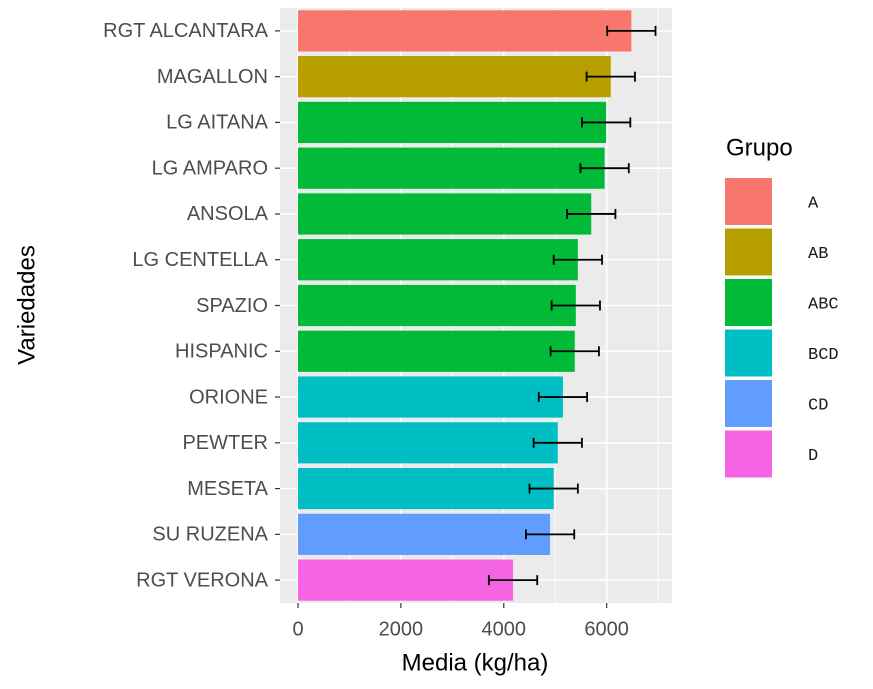 This screenshot has width=873, height=689. What do you see at coordinates (26, 305) in the screenshot?
I see `y-axis-label: Variedades` at bounding box center [26, 305].